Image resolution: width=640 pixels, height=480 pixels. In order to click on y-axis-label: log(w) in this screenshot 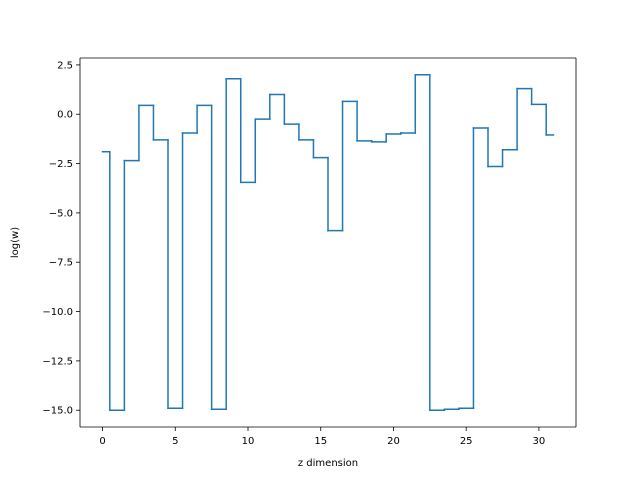, I will do `click(15, 242)`.